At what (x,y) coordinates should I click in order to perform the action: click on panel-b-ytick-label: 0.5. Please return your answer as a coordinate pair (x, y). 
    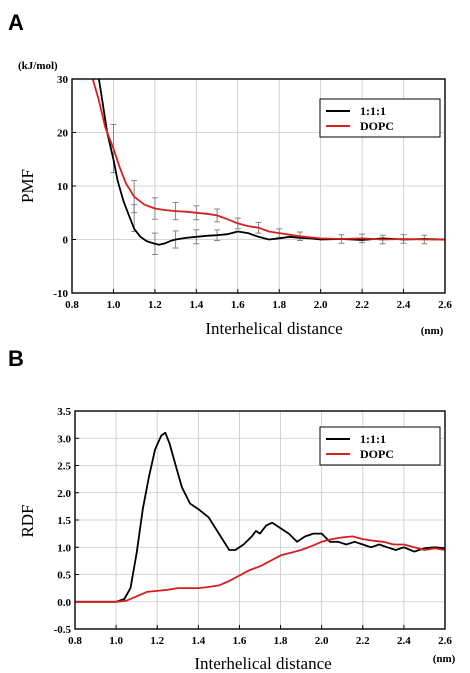
    Looking at the image, I should click on (64, 576).